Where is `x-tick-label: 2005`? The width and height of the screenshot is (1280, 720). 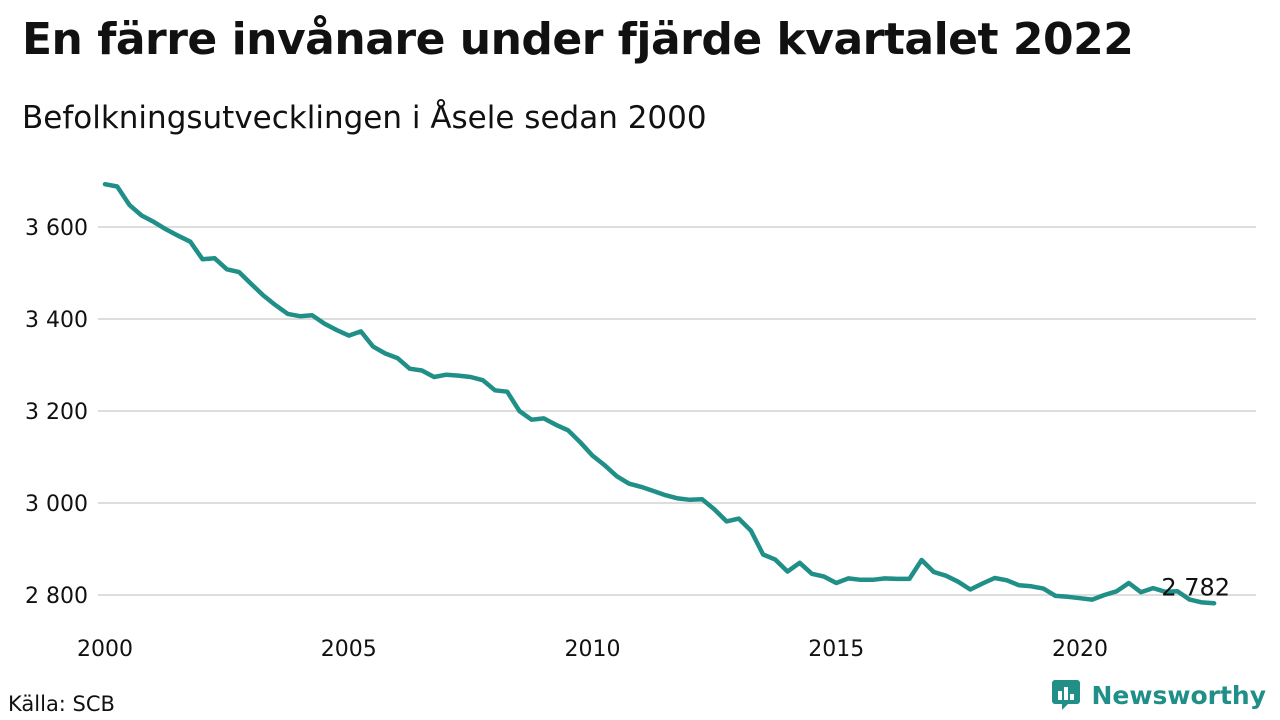
x-tick-label: 2005 is located at coordinates (349, 649).